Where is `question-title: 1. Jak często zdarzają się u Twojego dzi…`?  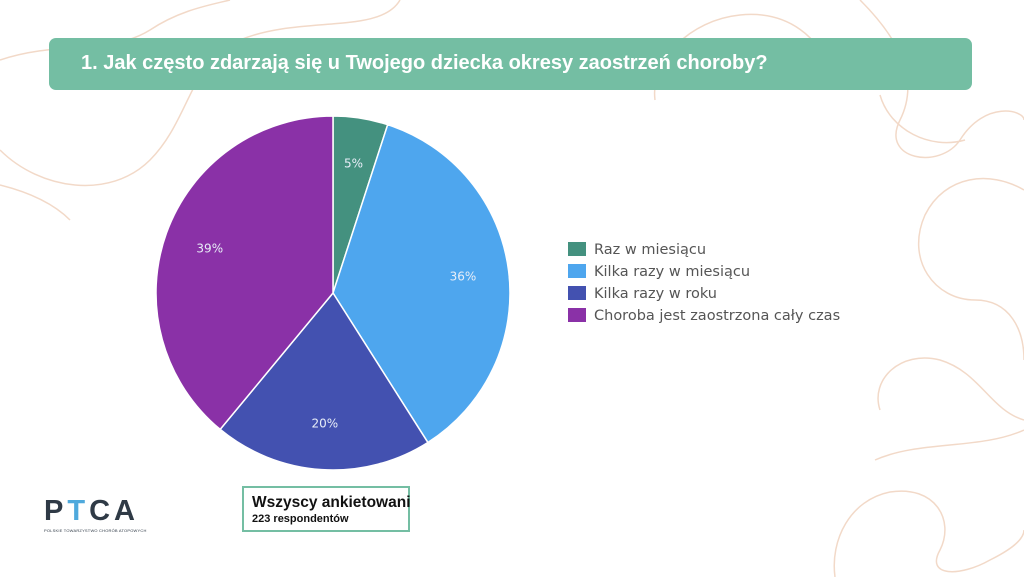 question-title: 1. Jak często zdarzają się u Twojego dzi… is located at coordinates (424, 63).